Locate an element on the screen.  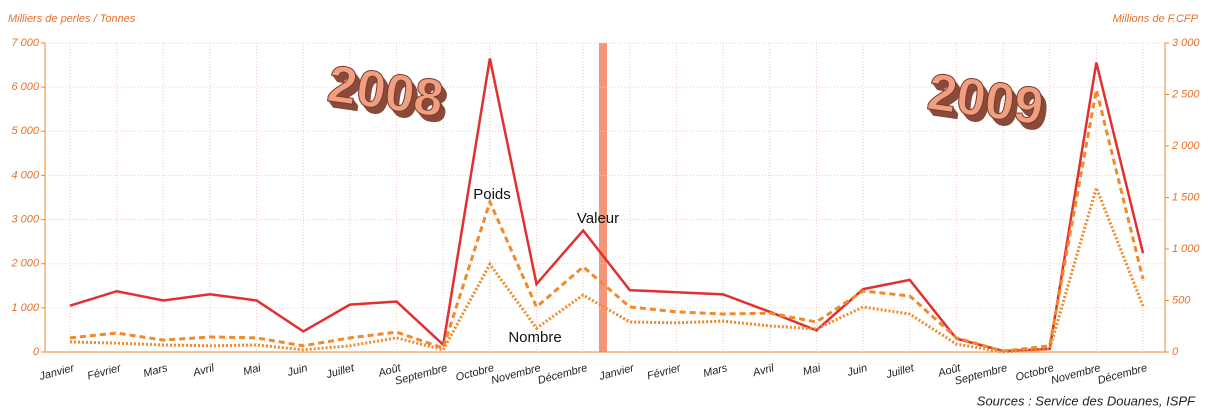
y2-tick-label: 1 500 is located at coordinates (1186, 197).